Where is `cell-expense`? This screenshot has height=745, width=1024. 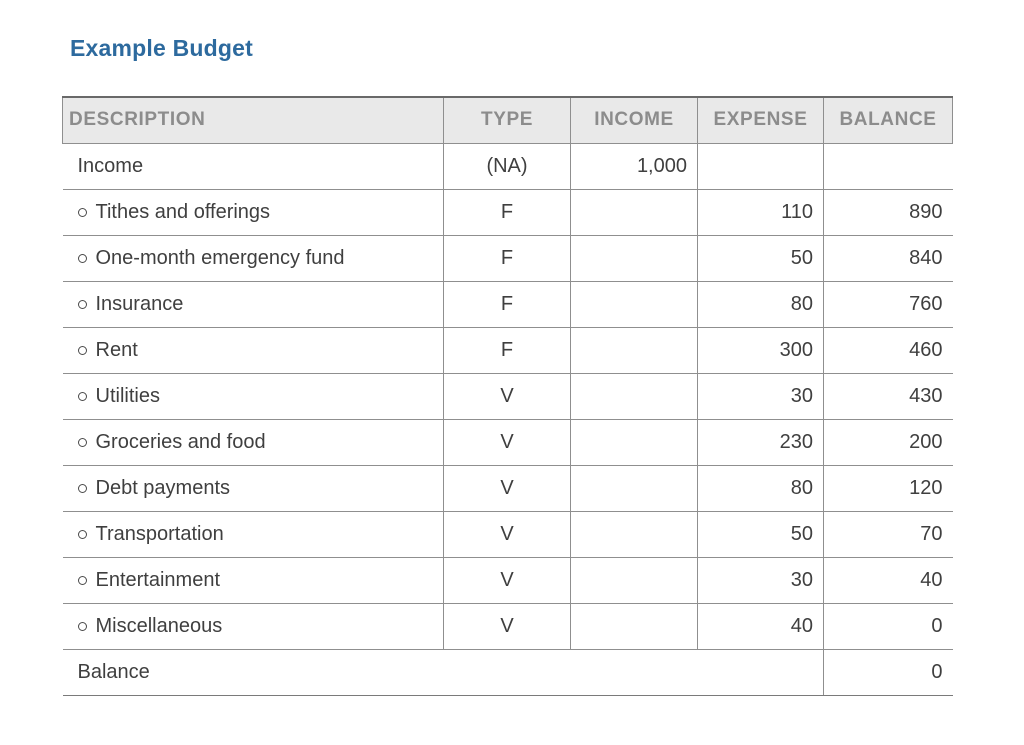 cell-expense is located at coordinates (760, 166).